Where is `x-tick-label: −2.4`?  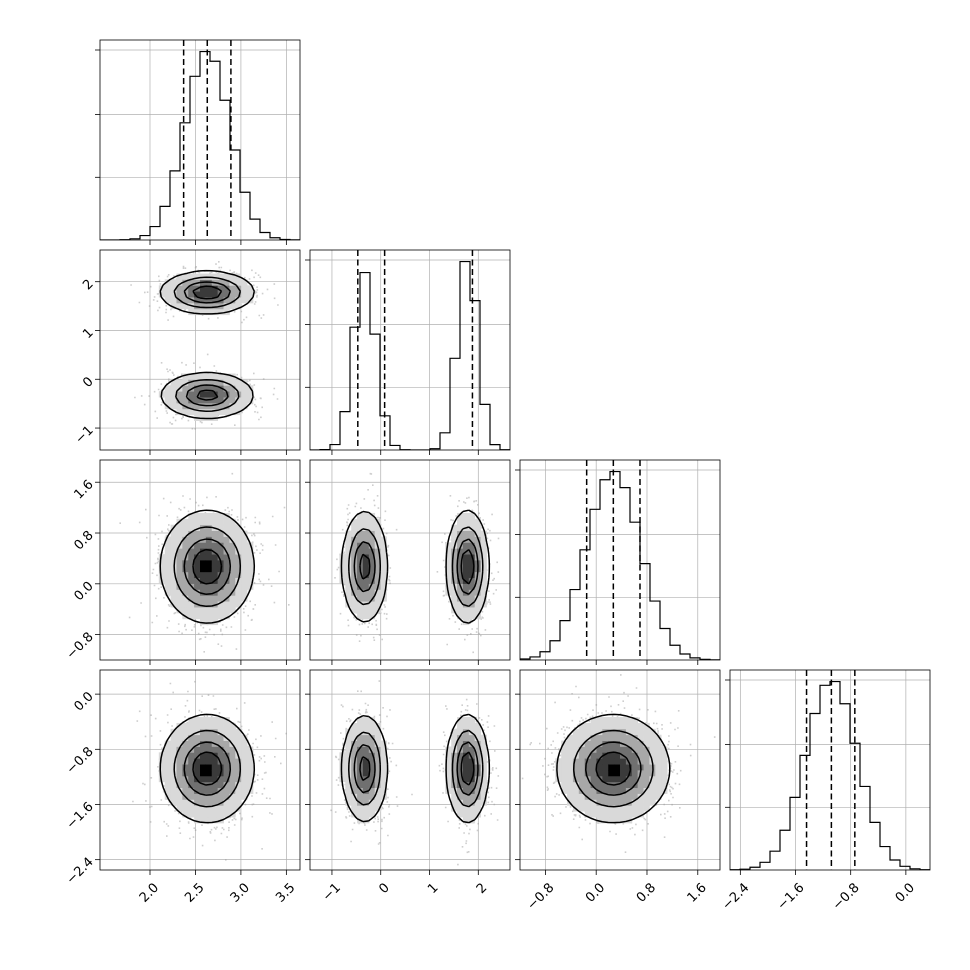 x-tick-label: −2.4 is located at coordinates (735, 896).